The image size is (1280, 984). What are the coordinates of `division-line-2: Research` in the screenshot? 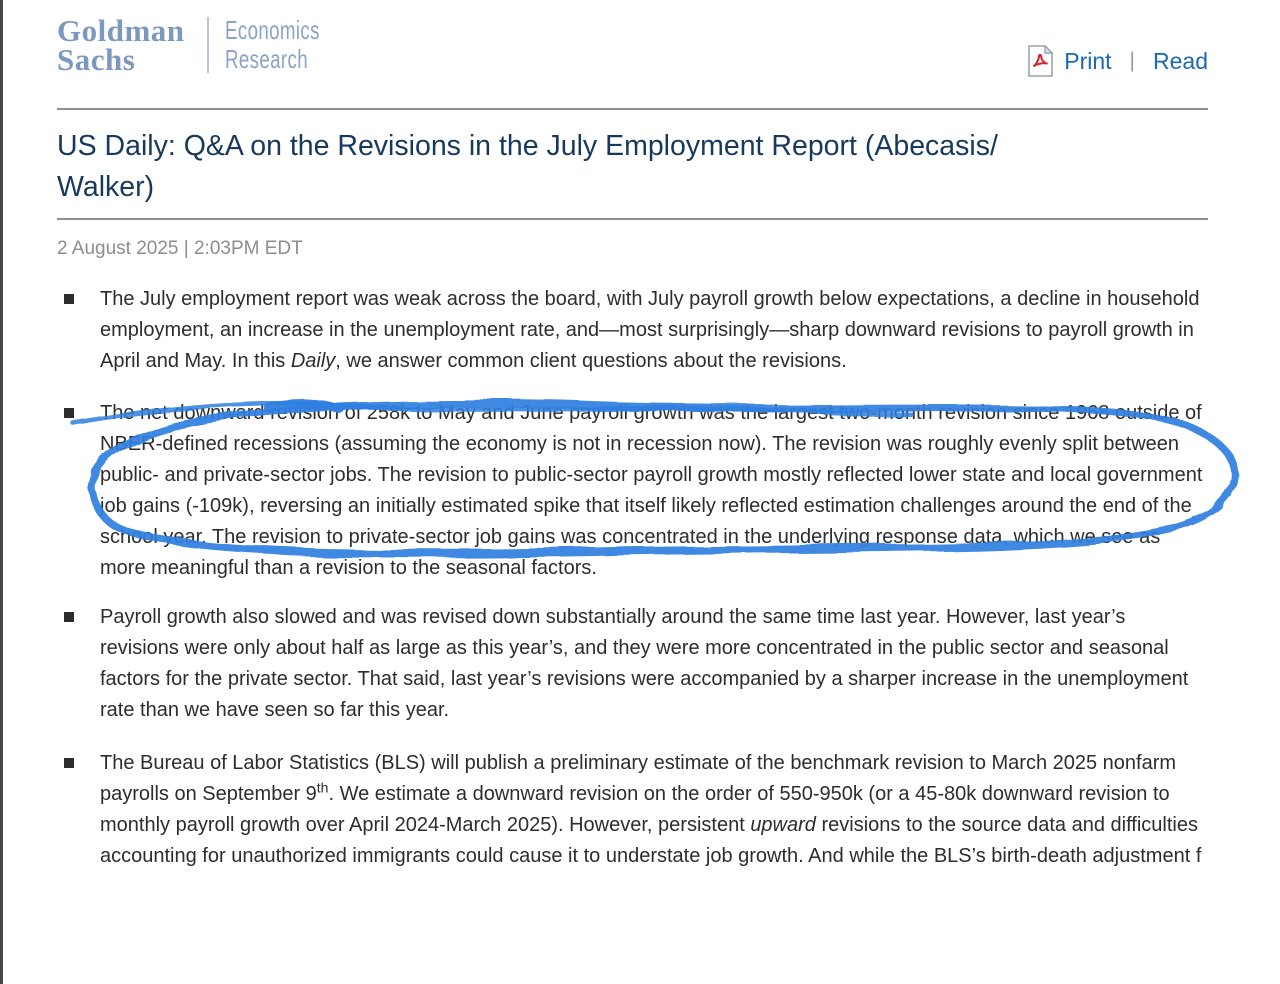 It's located at (266, 59).